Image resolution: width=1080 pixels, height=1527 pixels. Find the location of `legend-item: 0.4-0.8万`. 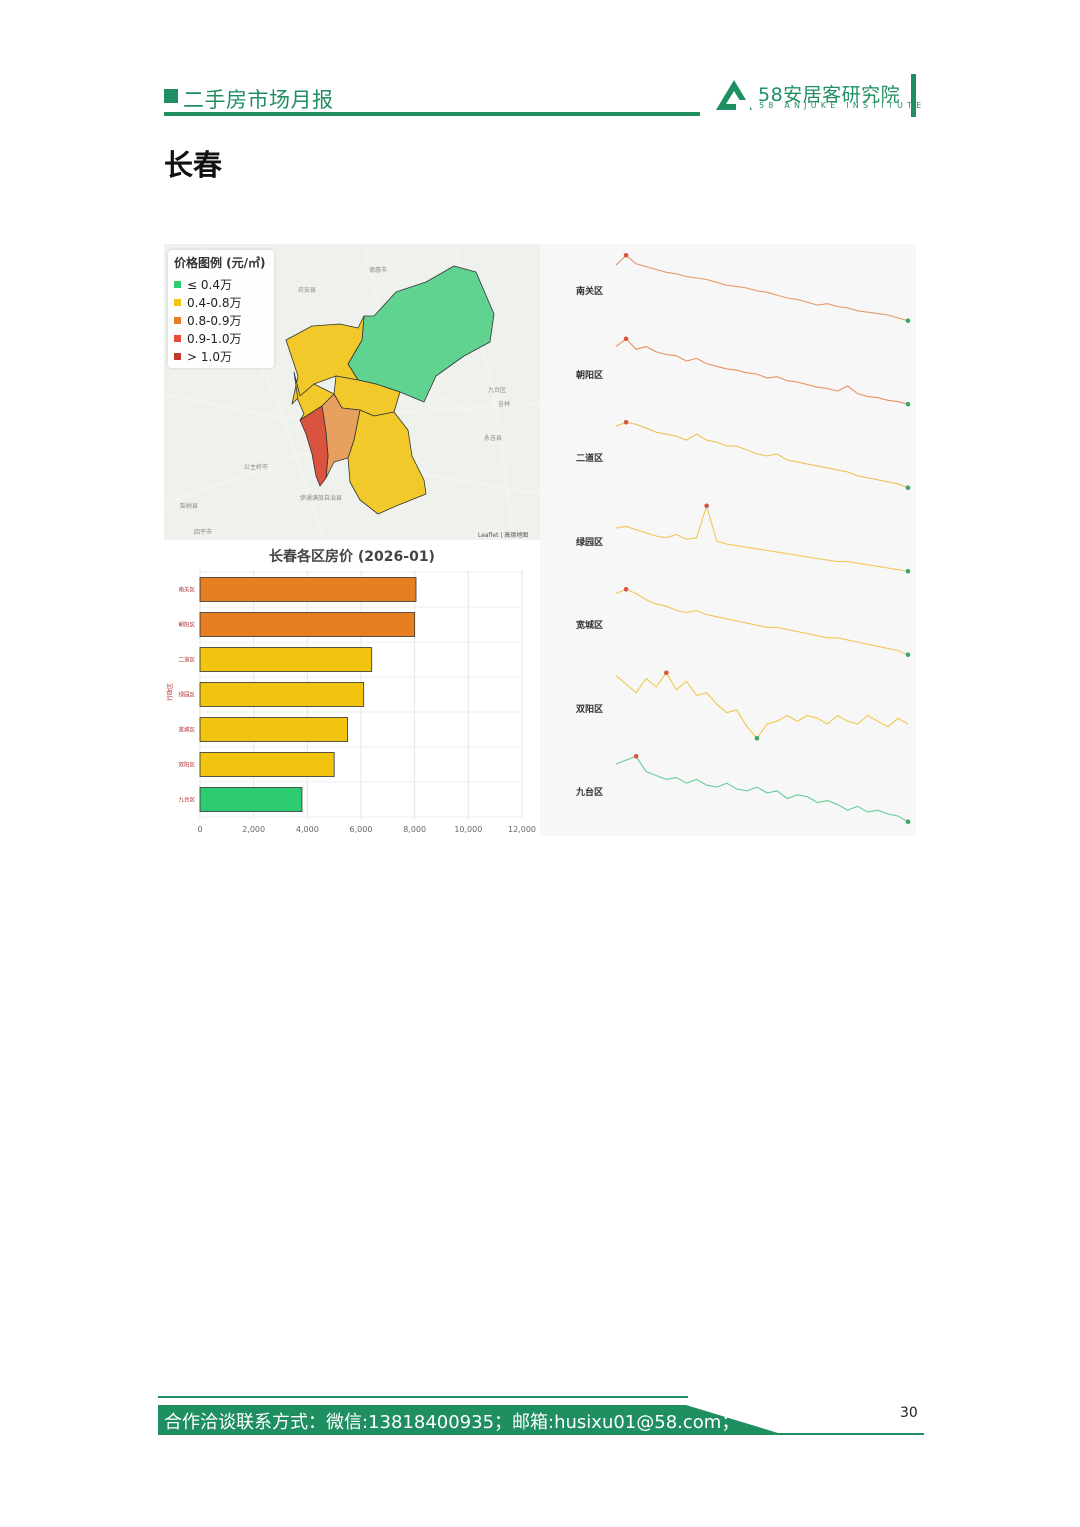

legend-item: 0.4-0.8万 is located at coordinates (208, 302).